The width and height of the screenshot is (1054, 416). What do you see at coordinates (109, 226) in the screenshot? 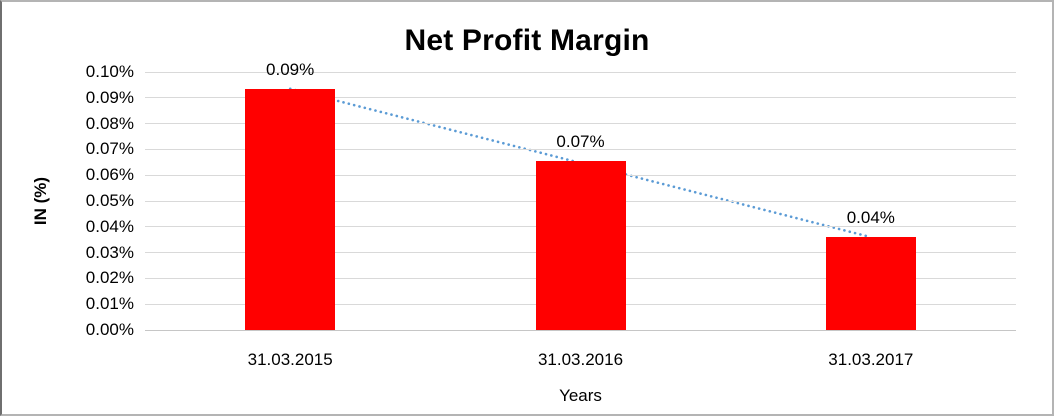
I see `y-tick-label: 0.04%` at bounding box center [109, 226].